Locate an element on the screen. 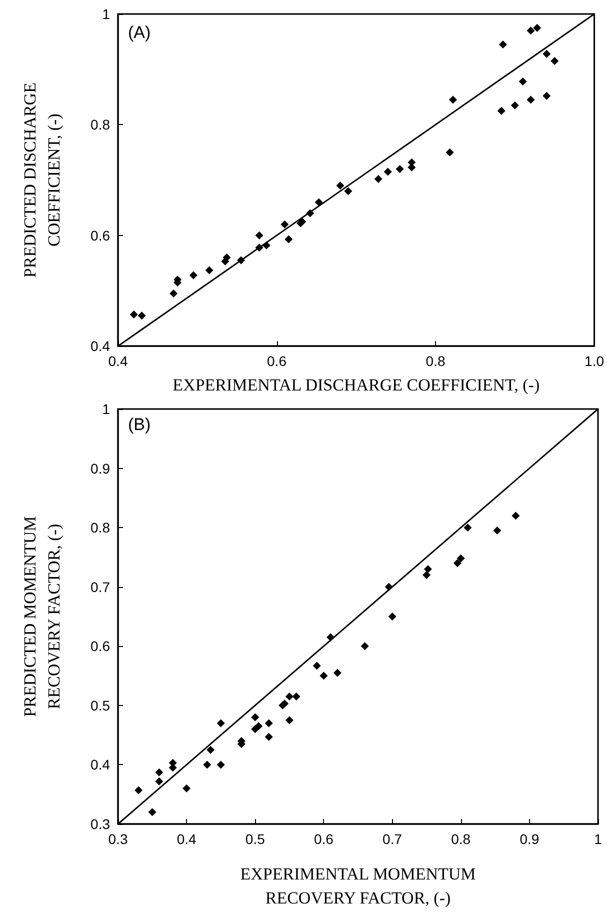 This screenshot has height=915, width=607. y-axis-title: PREDICTED DISCHARGE COEFFICIENT, (-) is located at coordinates (42, 180).